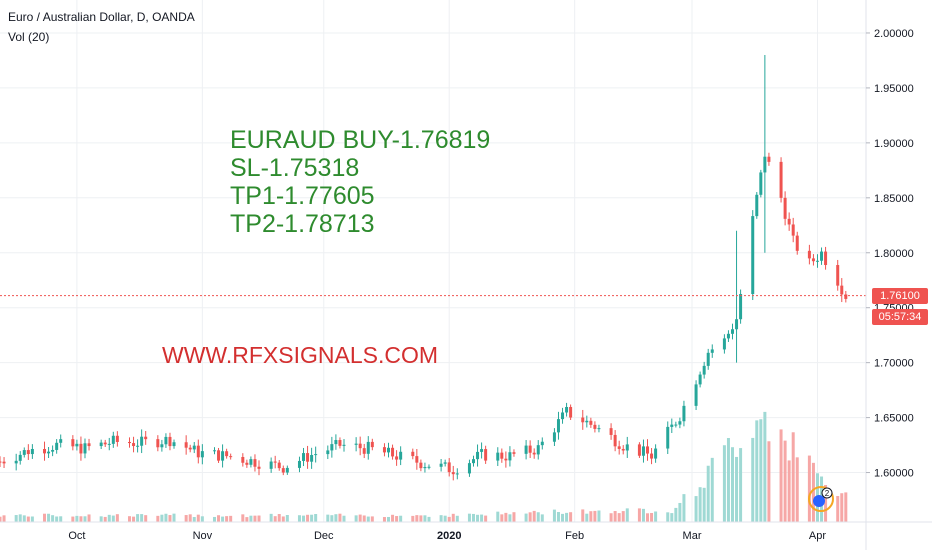 The image size is (932, 550). What do you see at coordinates (894, 254) in the screenshot?
I see `price-tick-label: 1.80000` at bounding box center [894, 254].